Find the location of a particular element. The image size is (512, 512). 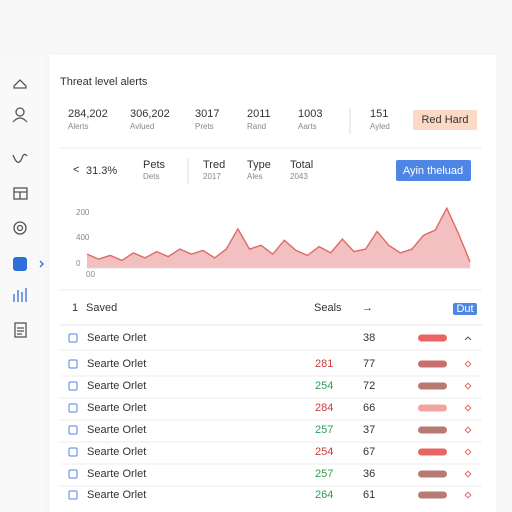

grid-icon-lines is located at coordinates (20, 195).